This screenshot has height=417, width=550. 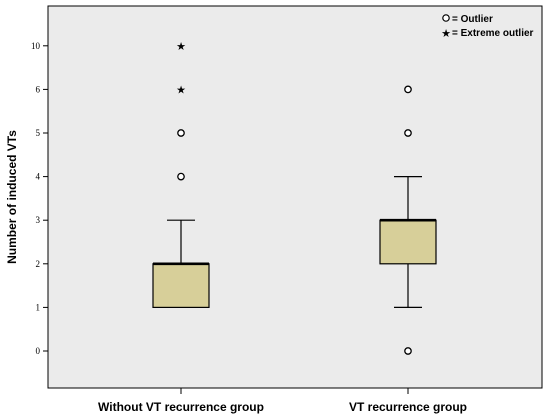 I want to click on y-tick-label: 2, so click(x=38, y=264).